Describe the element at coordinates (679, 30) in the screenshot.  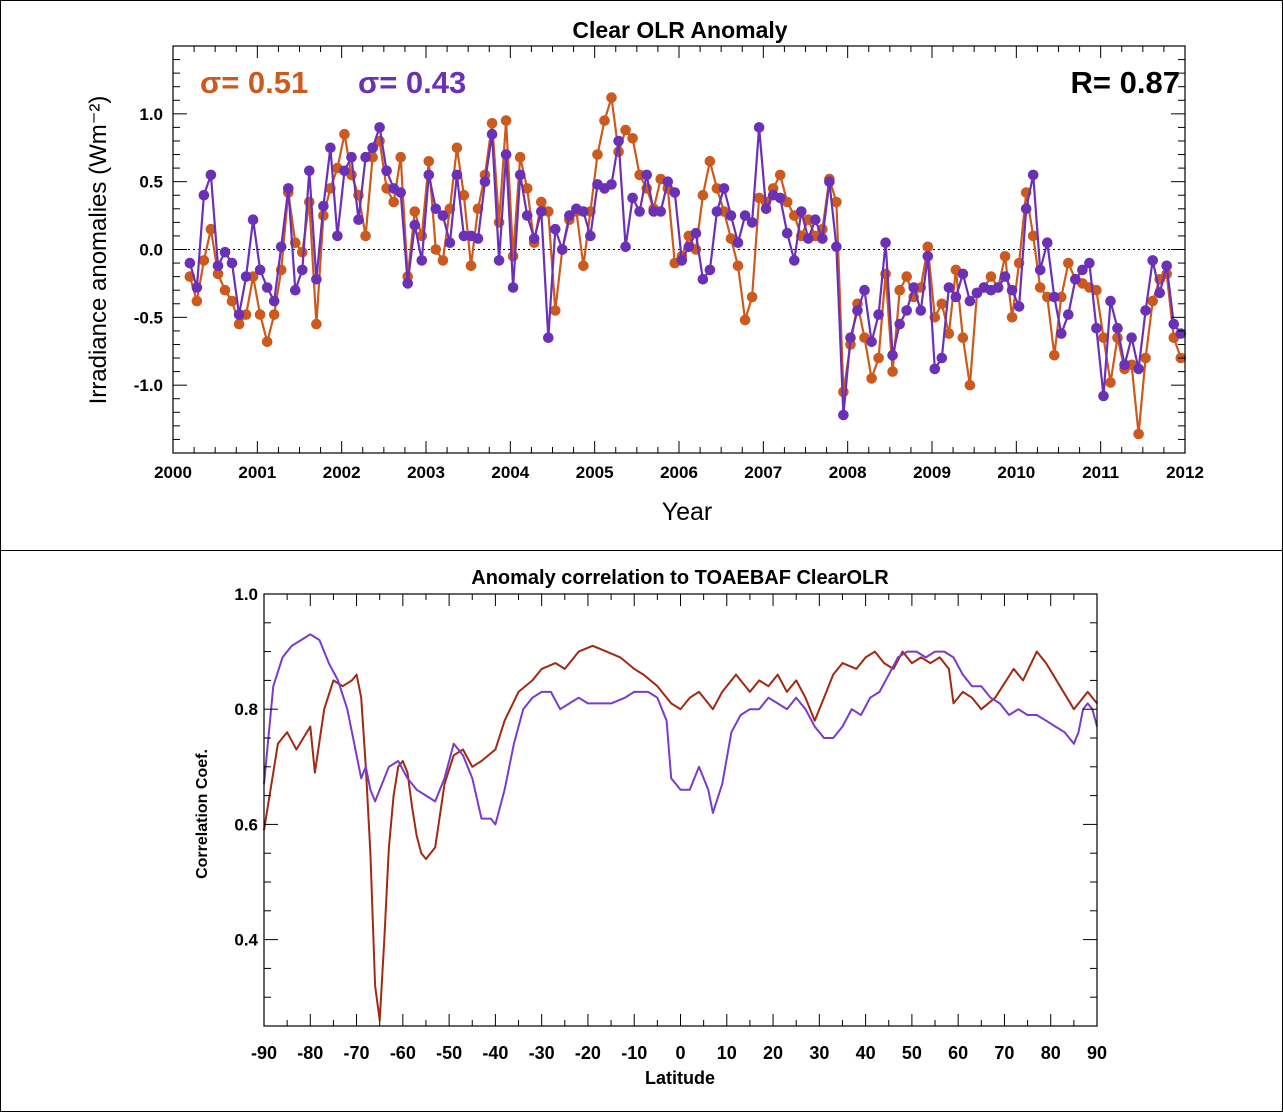
I see `top-chart-title: Clear OLR Anomaly` at that location.